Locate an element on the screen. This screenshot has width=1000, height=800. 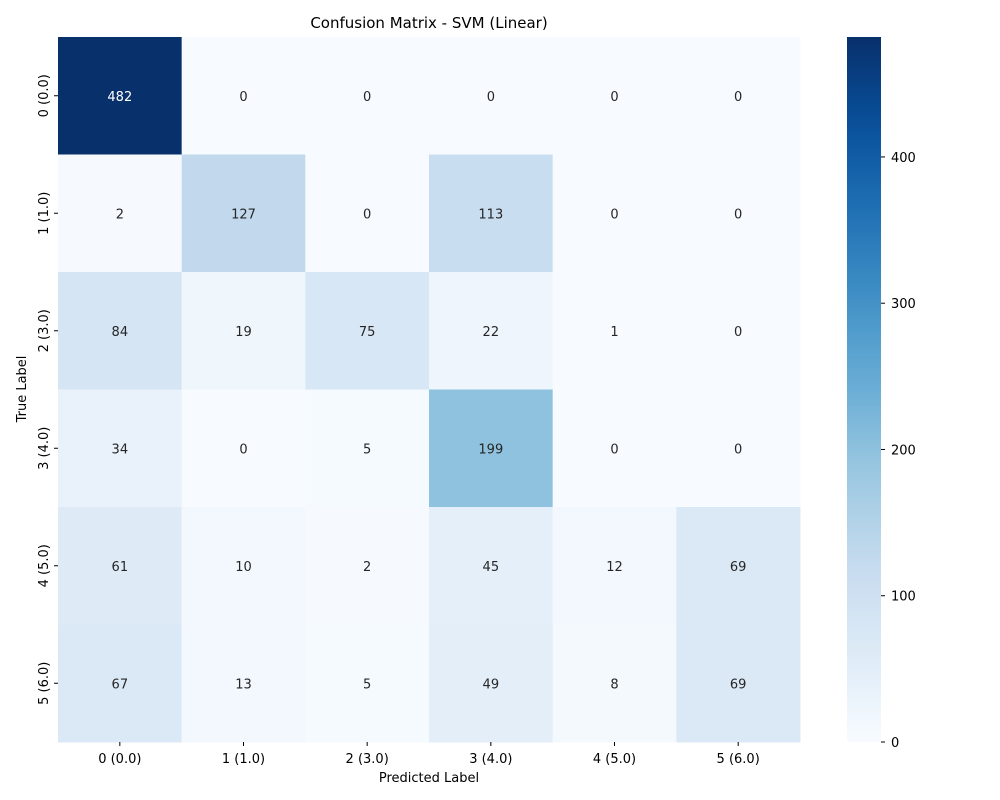
colorbar-ticks: 0 100 200 300 400 is located at coordinates (898, 451).